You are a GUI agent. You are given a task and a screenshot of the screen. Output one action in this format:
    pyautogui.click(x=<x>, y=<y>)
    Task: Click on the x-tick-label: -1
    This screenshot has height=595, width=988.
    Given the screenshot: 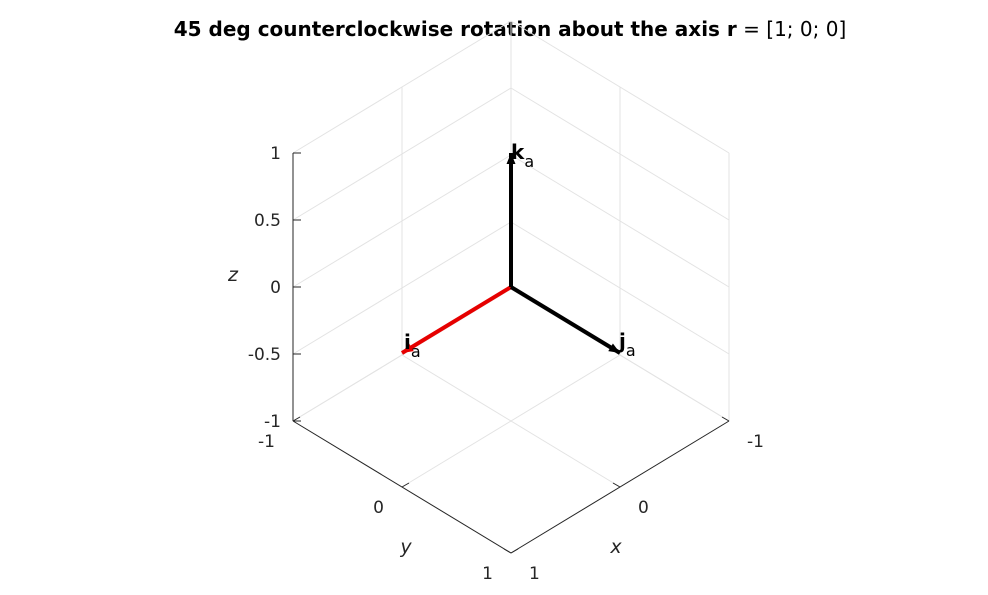 What is the action you would take?
    pyautogui.click(x=755, y=442)
    